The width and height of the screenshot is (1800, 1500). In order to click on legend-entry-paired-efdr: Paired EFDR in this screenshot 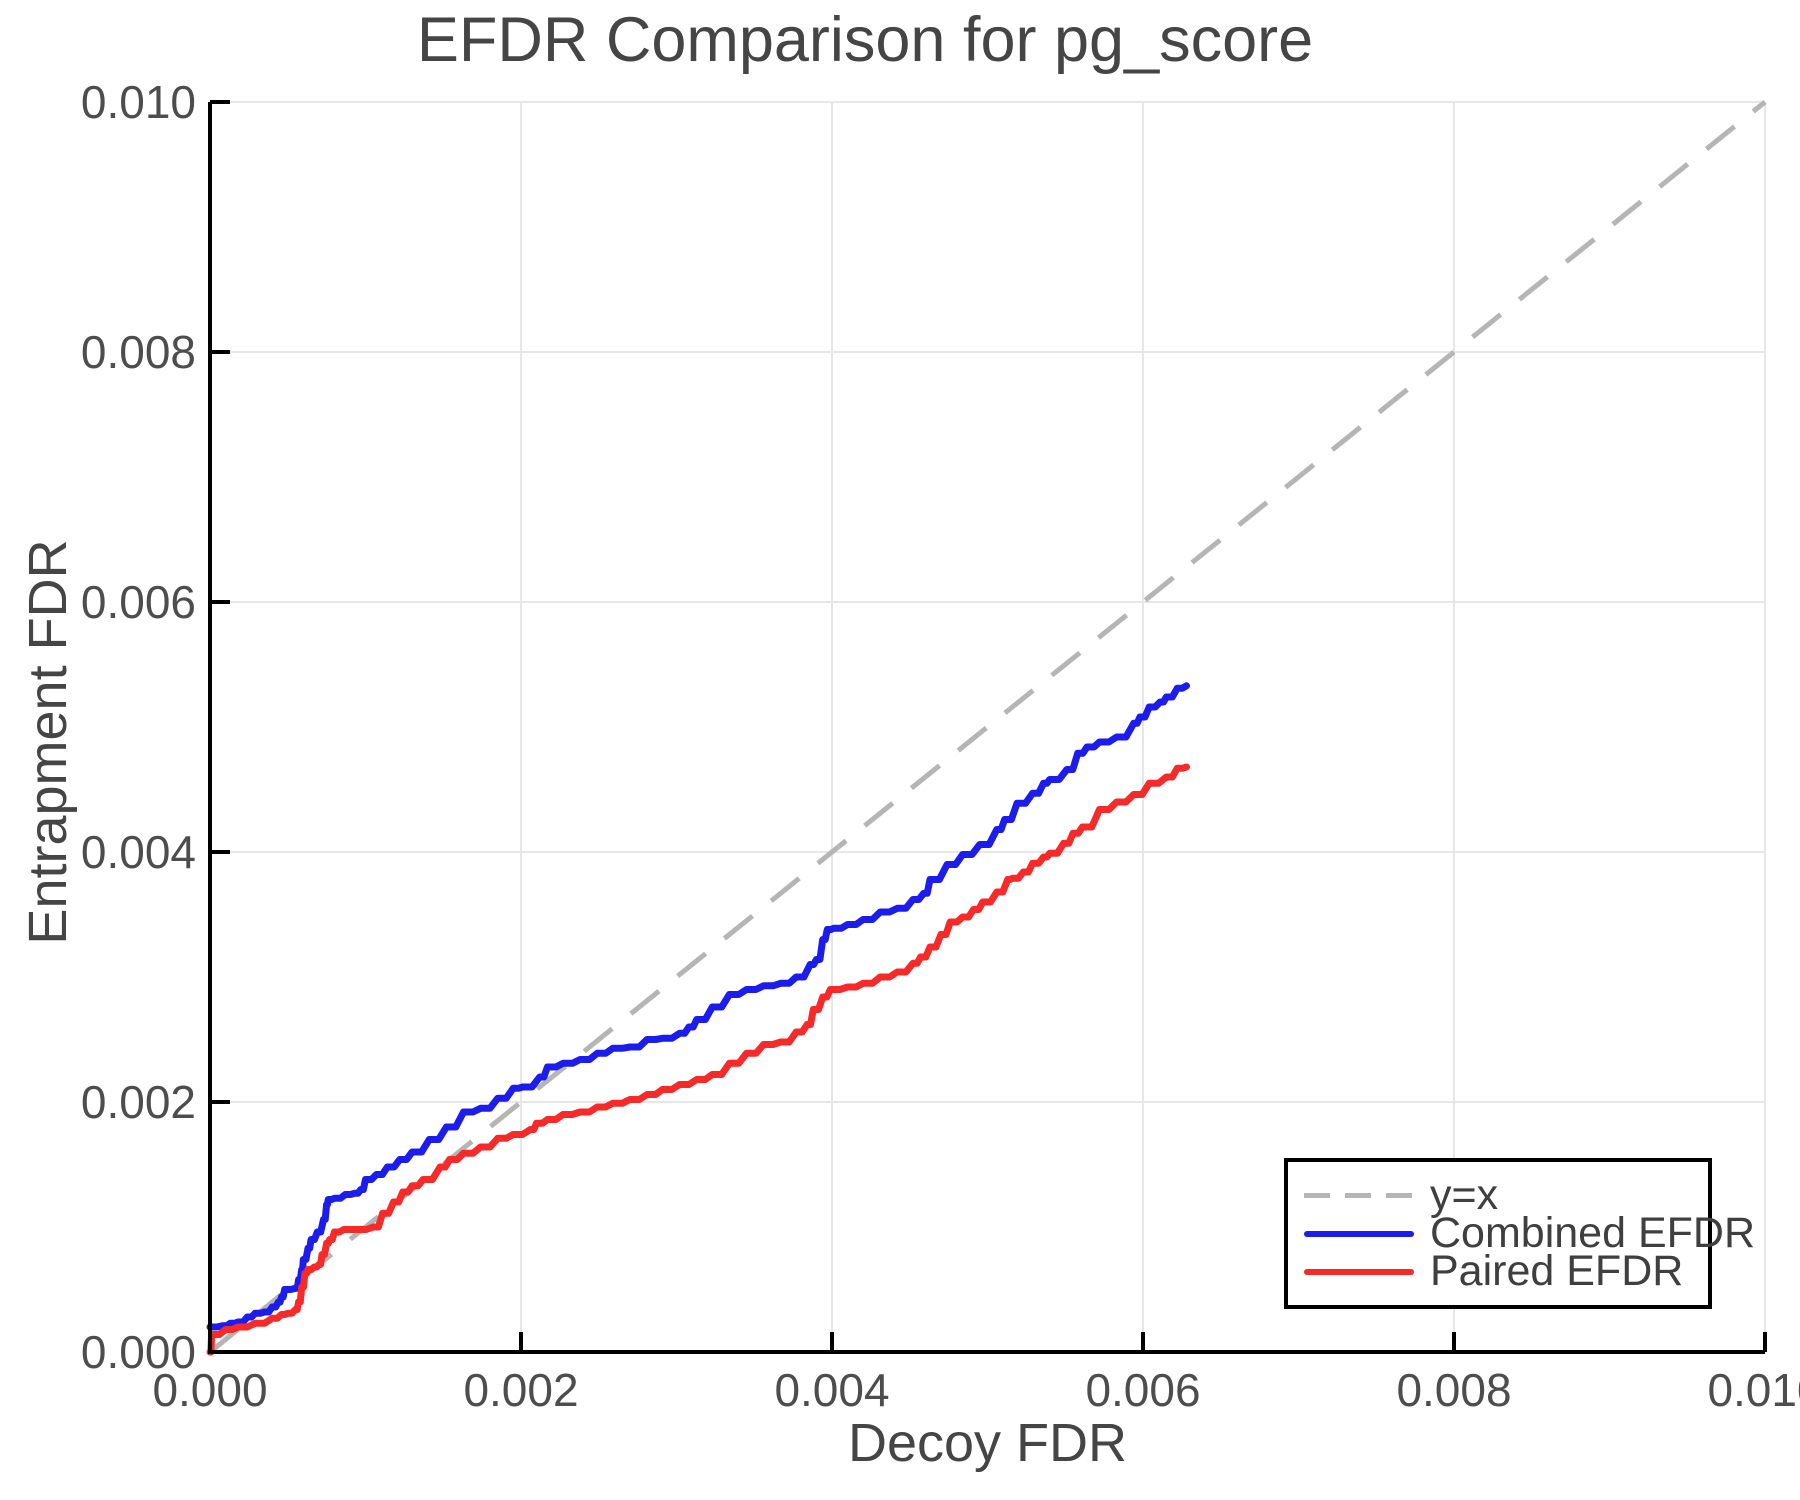, I will do `click(1506, 1271)`.